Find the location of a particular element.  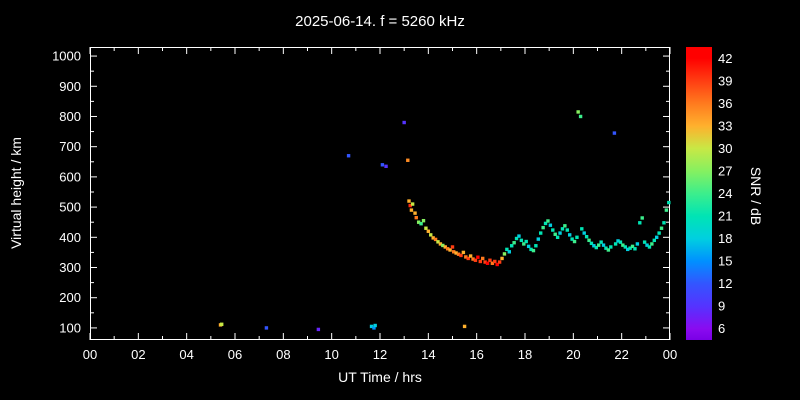

x-tick-label: 16 is located at coordinates (476, 354).